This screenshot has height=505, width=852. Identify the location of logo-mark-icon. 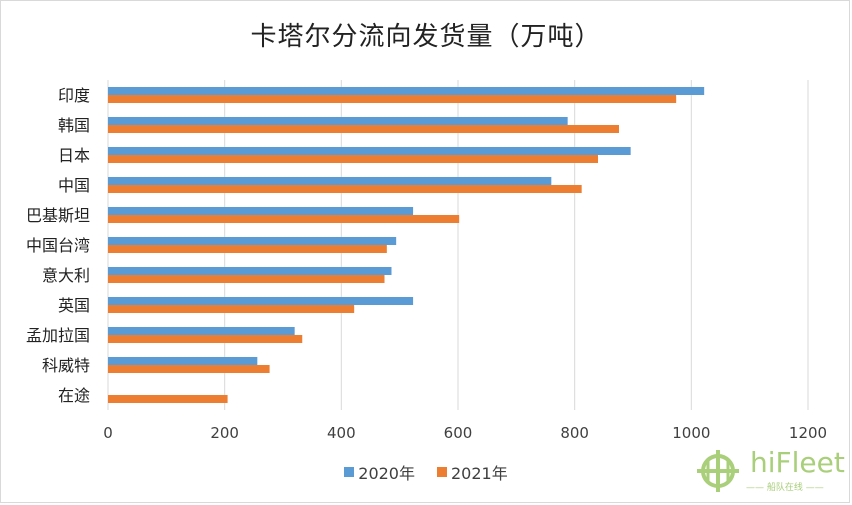
(718, 471).